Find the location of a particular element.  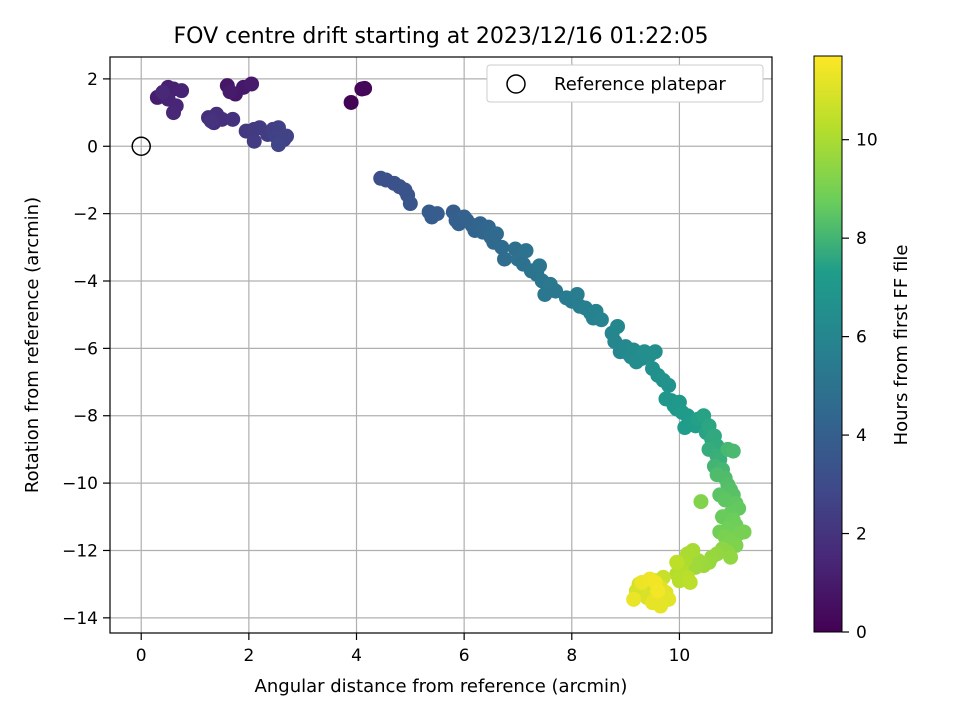

legend-label: Reference platepar is located at coordinates (640, 84).